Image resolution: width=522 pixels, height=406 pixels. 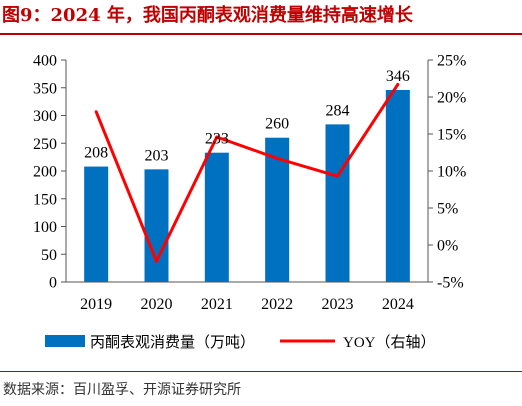 I want to click on data-labels-group: 208 203 233 260 284 346, so click(x=247, y=116).